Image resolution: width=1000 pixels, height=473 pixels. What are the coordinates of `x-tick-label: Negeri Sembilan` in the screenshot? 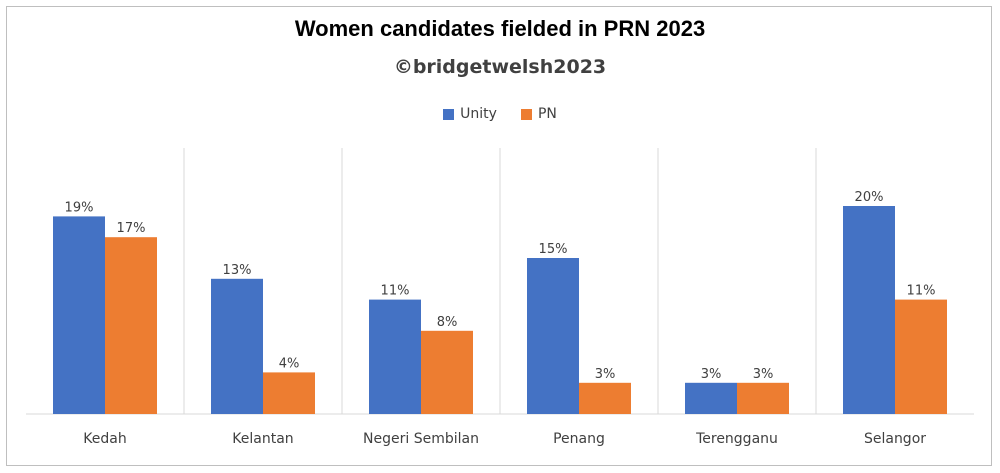 It's located at (421, 439).